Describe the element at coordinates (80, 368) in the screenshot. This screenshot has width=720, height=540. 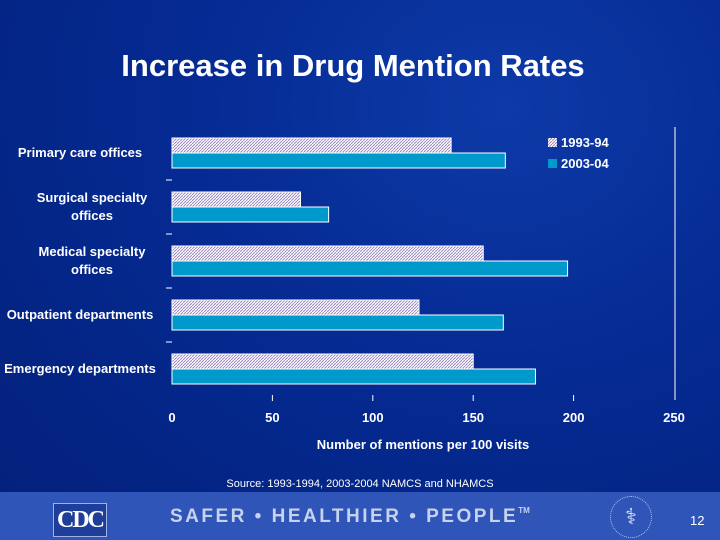
I see `category-label: Emergency departments` at that location.